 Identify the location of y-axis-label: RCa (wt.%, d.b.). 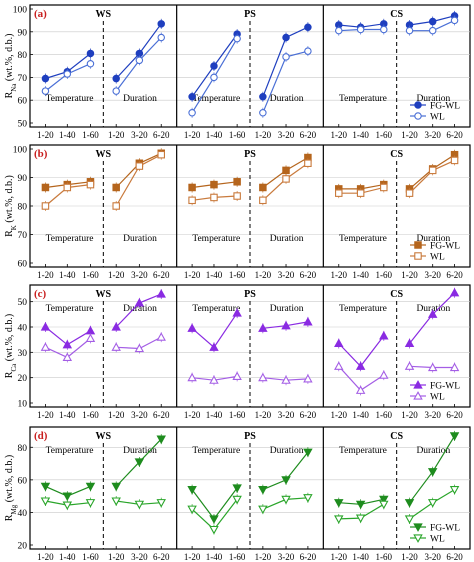
(11, 346).